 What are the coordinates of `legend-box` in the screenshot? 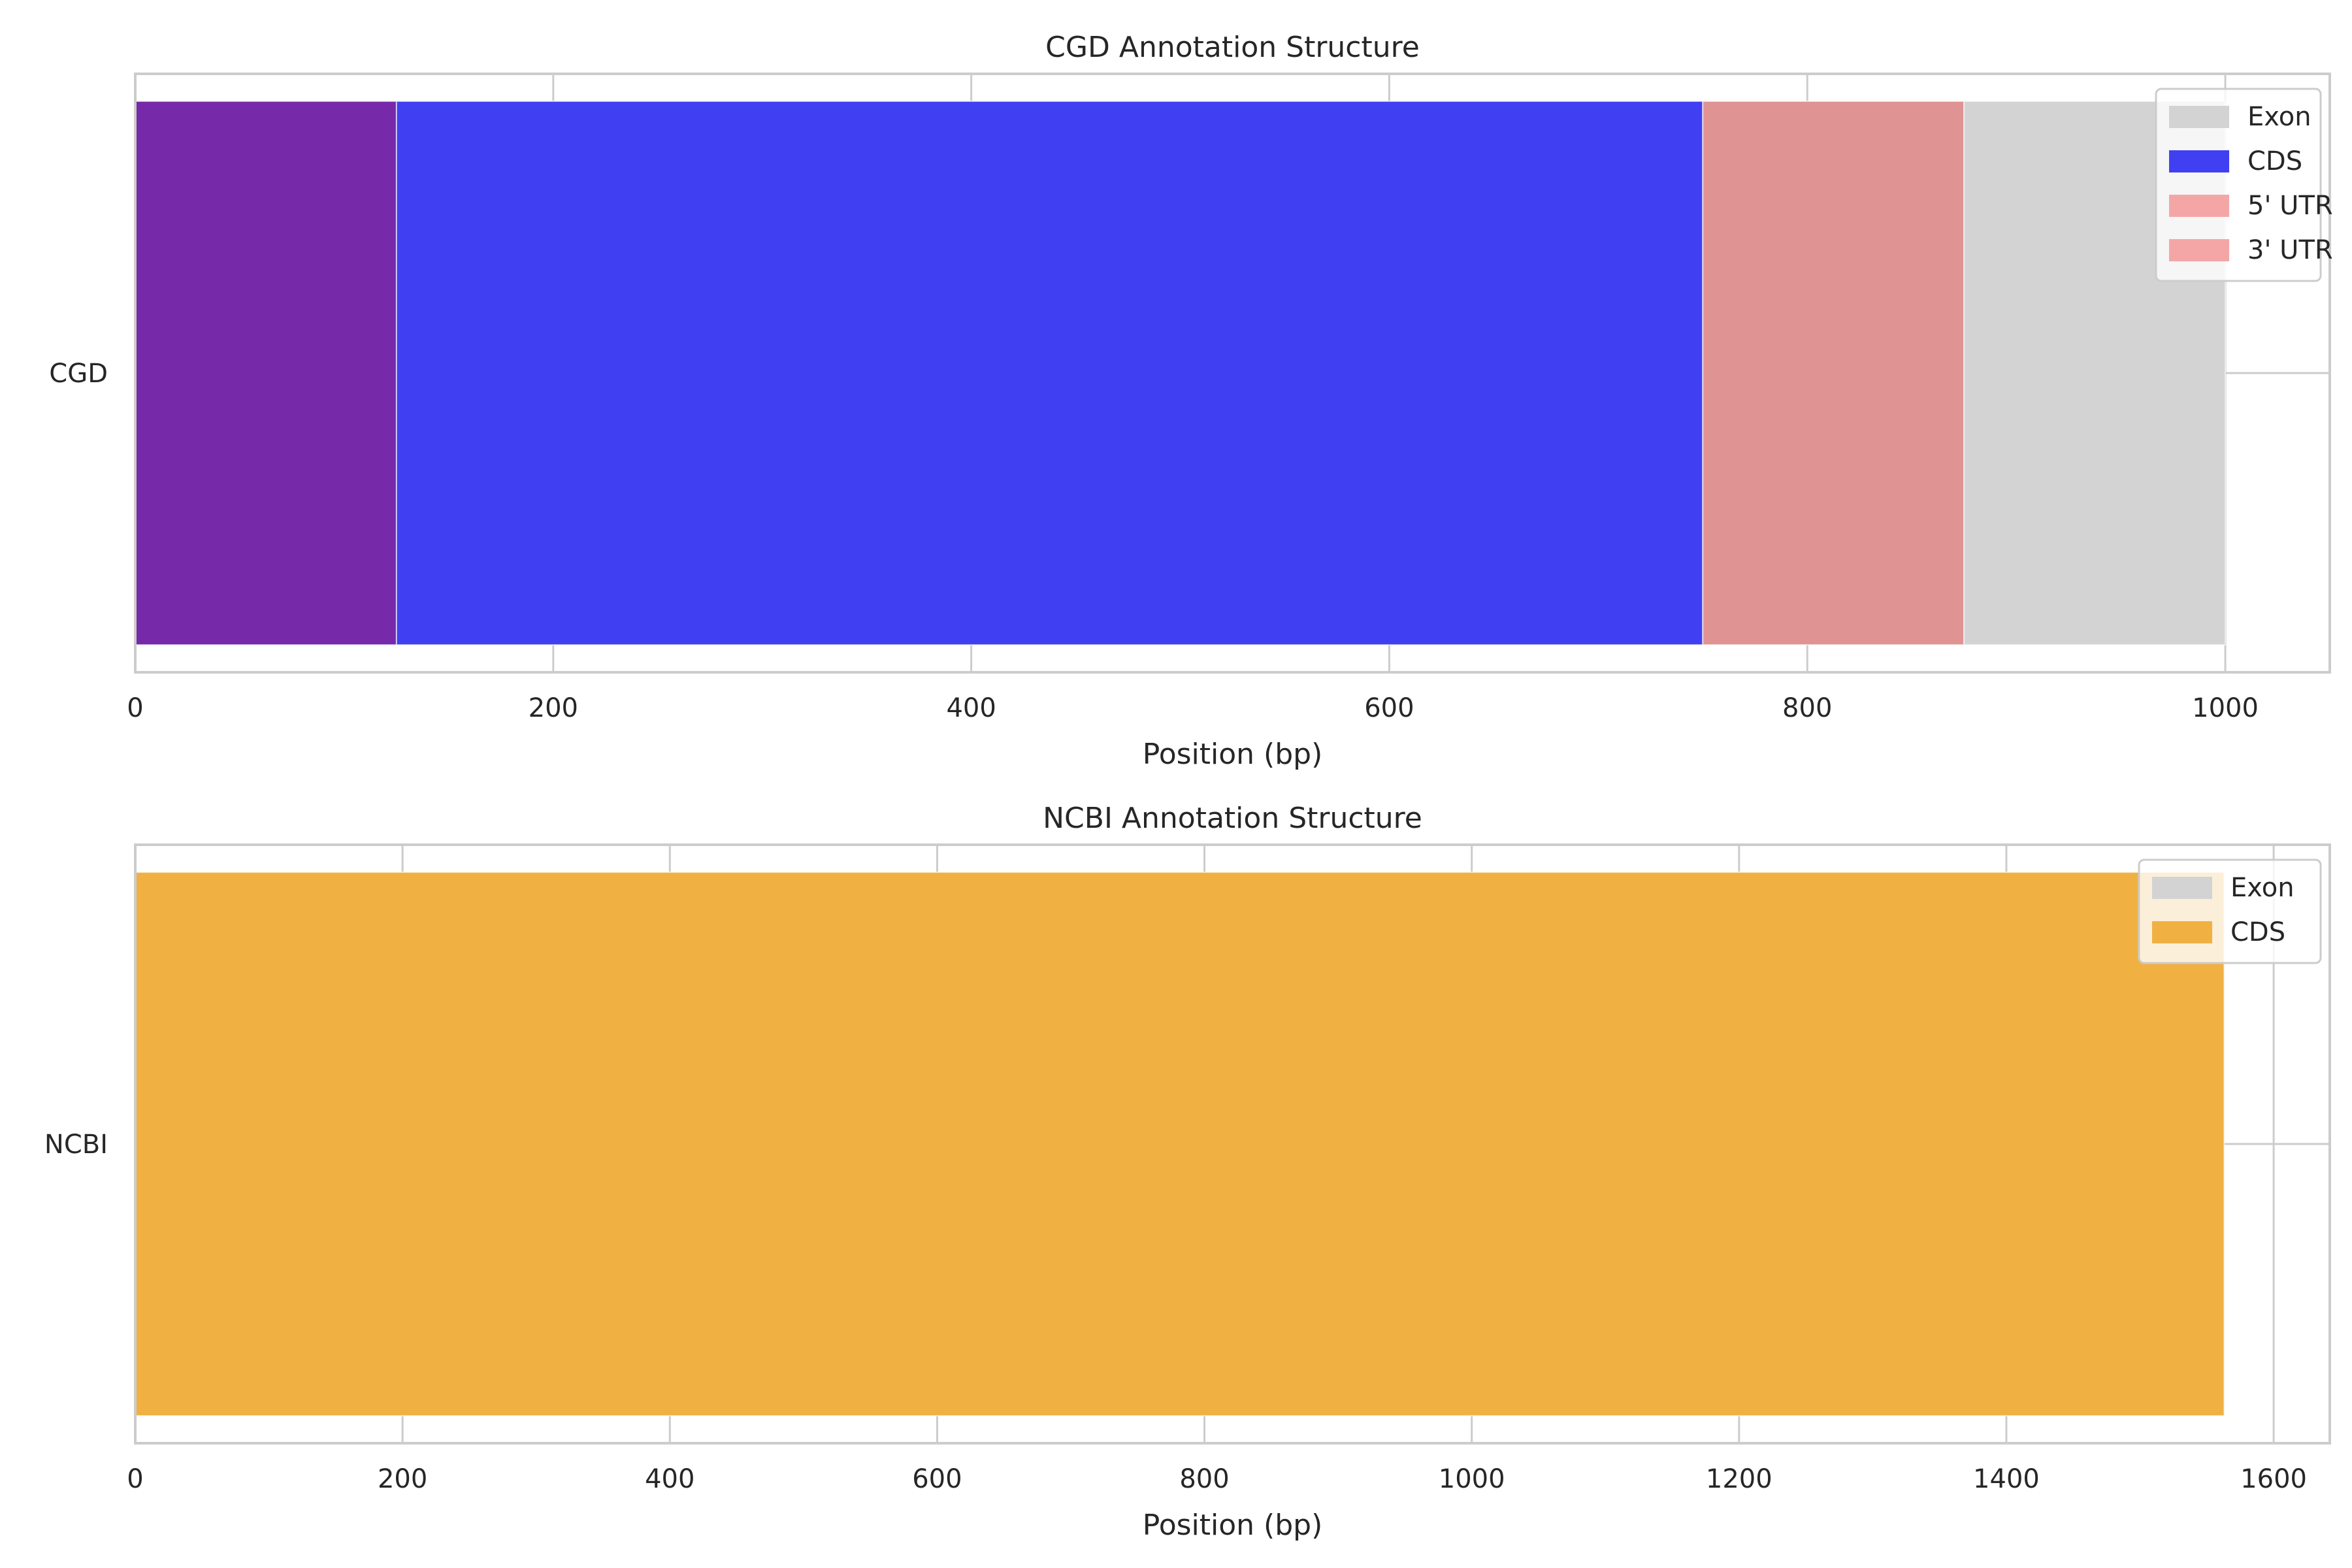 It's located at (2238, 185).